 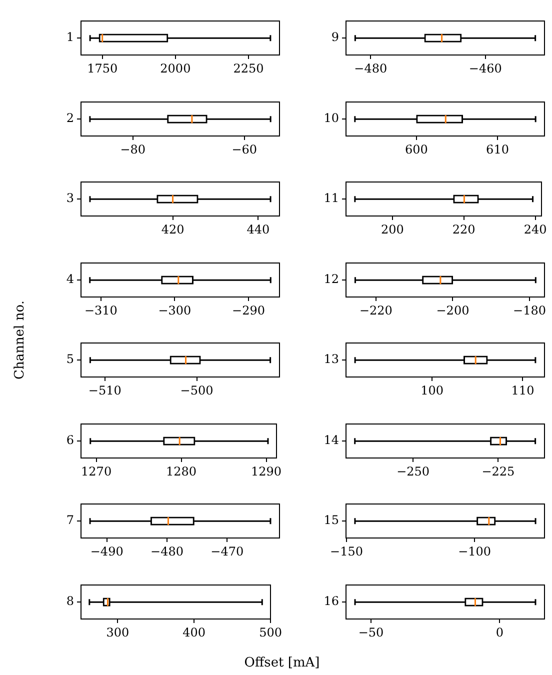 What do you see at coordinates (453, 310) in the screenshot?
I see `x-tick-label: −200` at bounding box center [453, 310].